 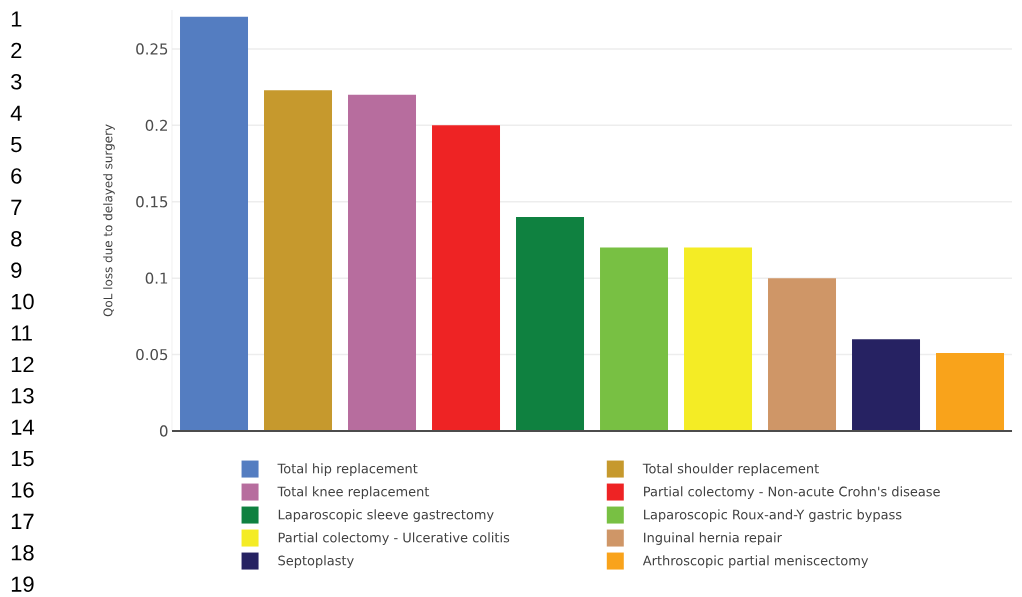 What do you see at coordinates (353, 492) in the screenshot?
I see `legend-label: Total knee replacement` at bounding box center [353, 492].